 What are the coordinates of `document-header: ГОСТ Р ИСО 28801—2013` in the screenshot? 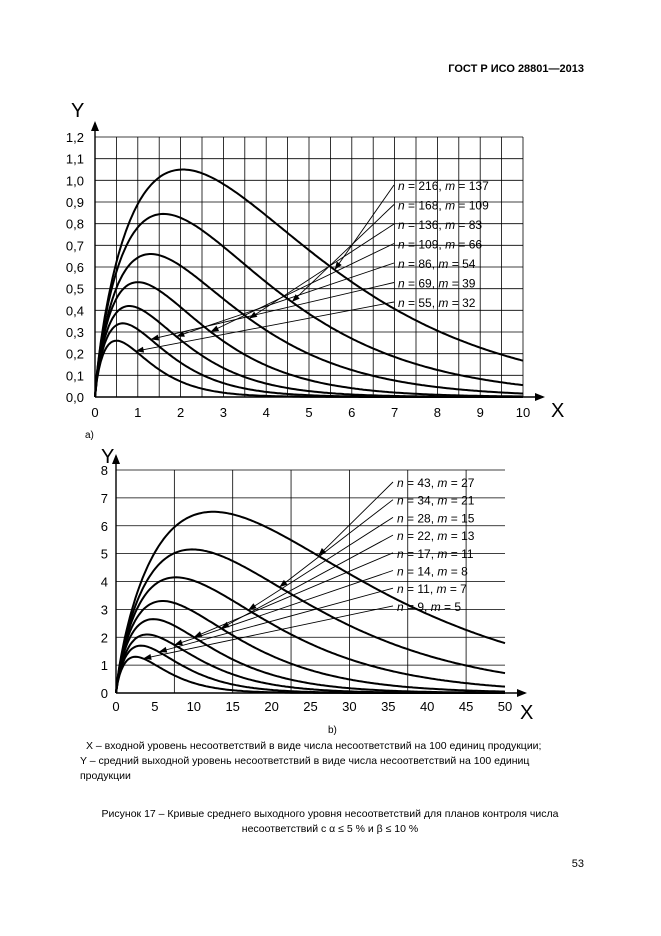 It's located at (516, 69).